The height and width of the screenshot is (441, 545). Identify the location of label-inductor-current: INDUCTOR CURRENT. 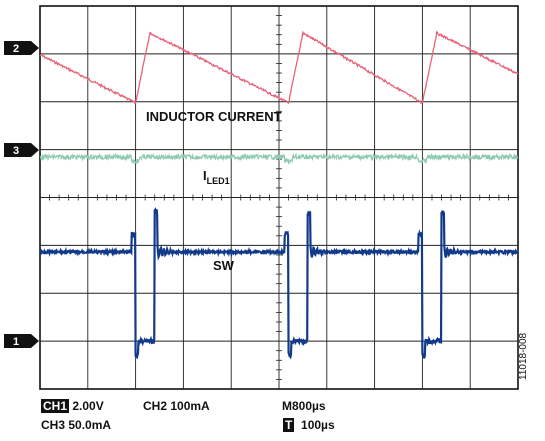
(214, 116).